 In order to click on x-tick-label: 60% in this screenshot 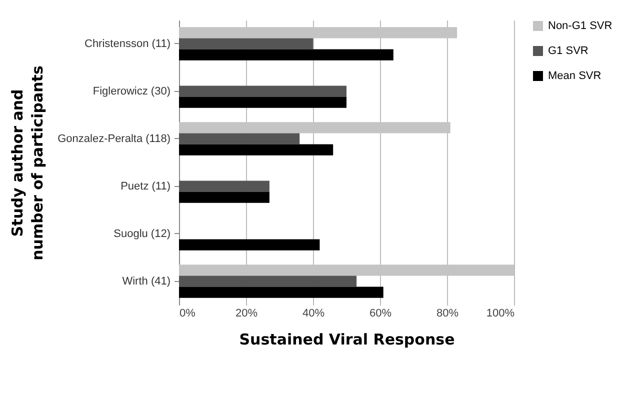, I will do `click(380, 314)`.